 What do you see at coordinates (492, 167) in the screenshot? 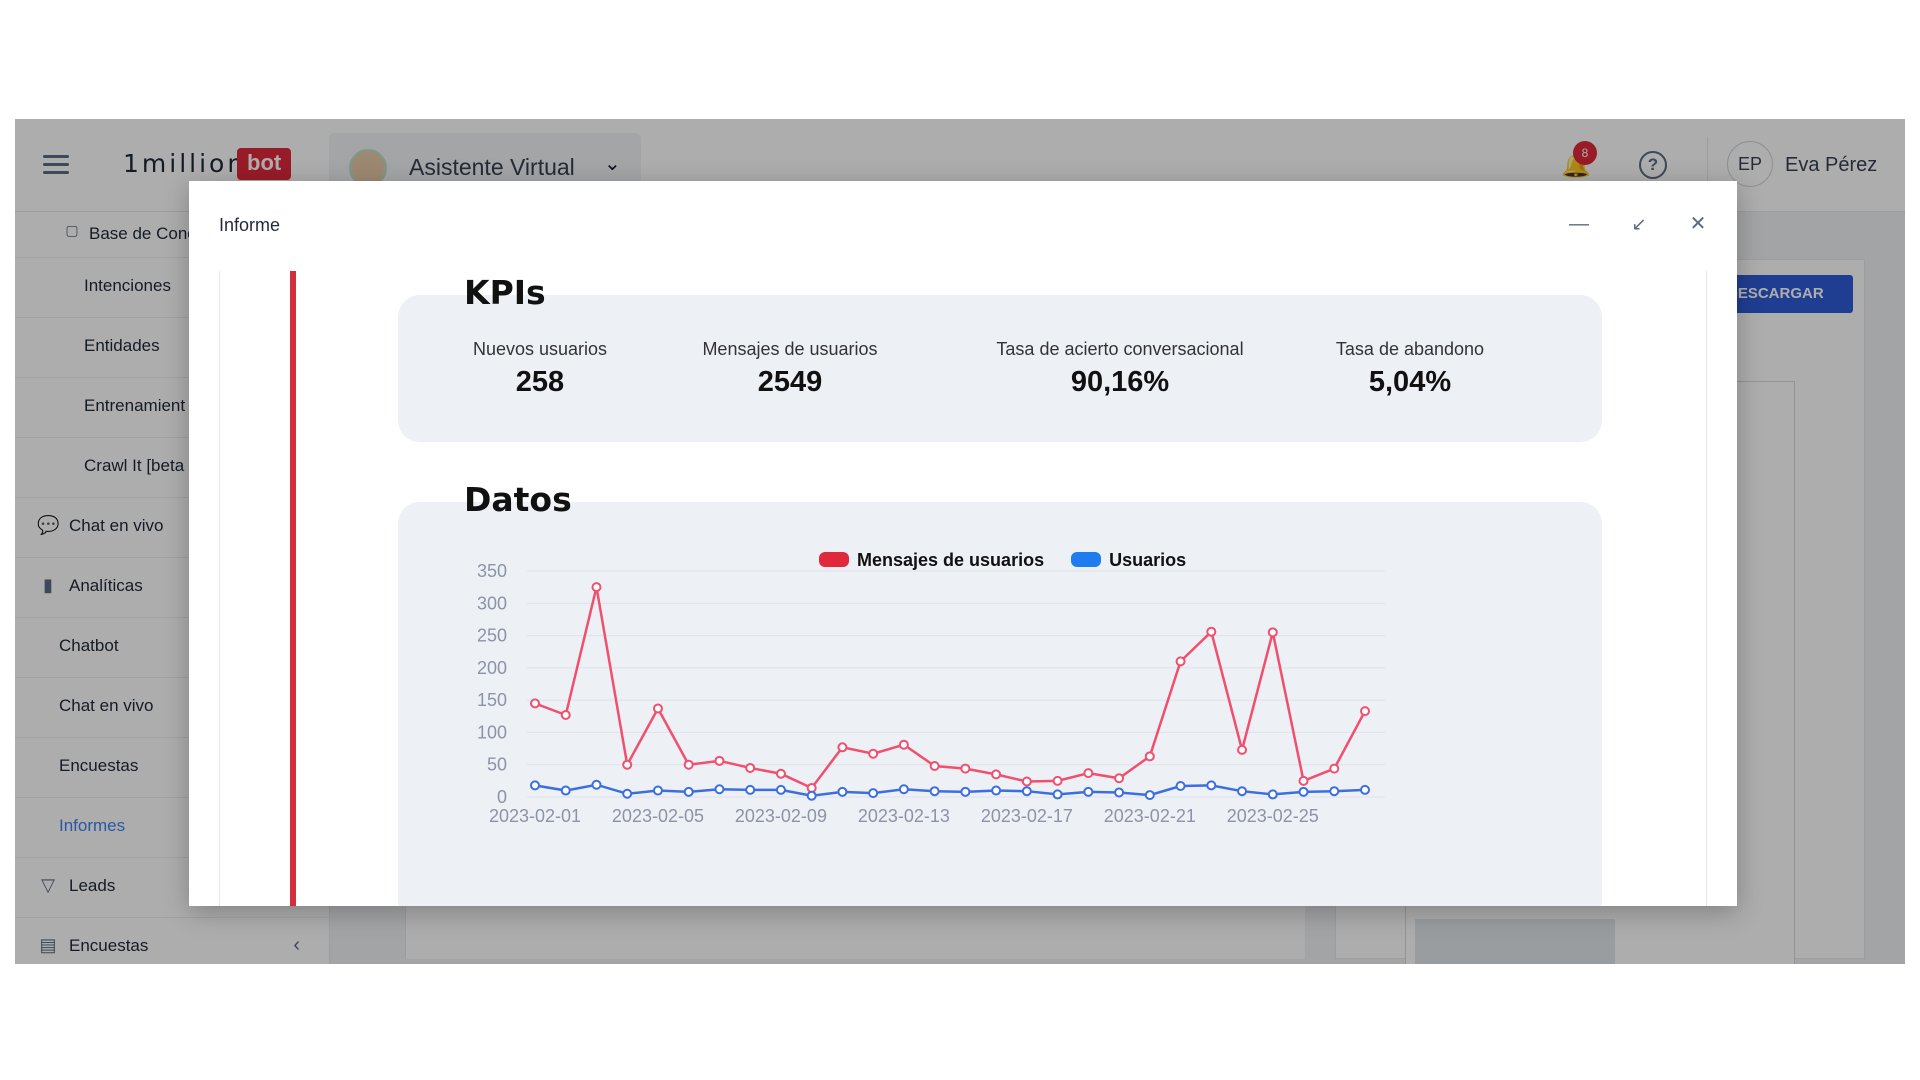
I see `assistant-name: Asistente Virtual` at bounding box center [492, 167].